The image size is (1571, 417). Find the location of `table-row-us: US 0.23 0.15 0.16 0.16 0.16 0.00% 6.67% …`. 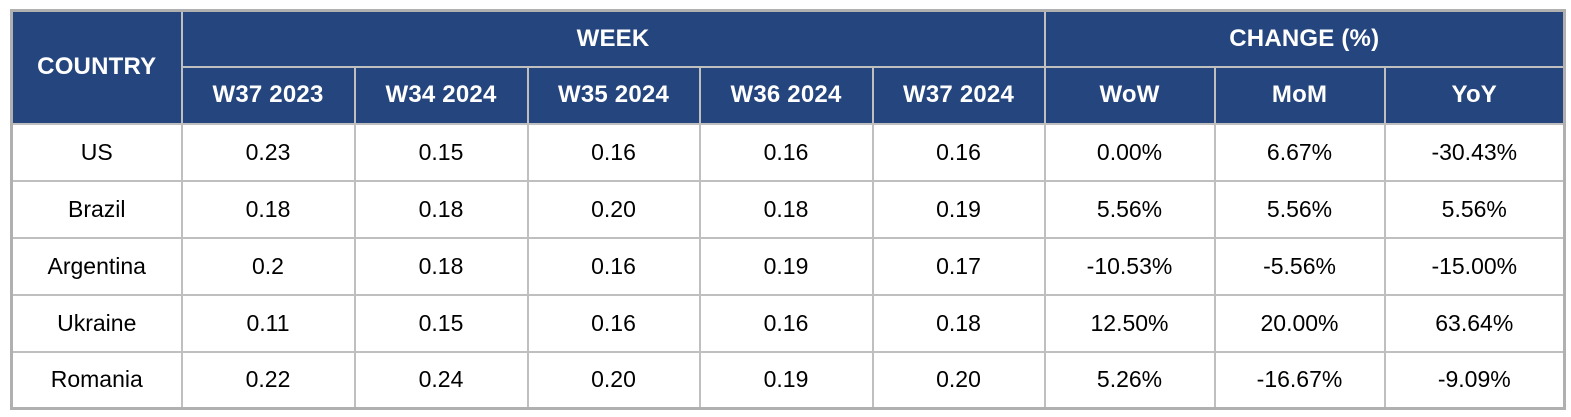

table-row-us: US 0.23 0.15 0.16 0.16 0.16 0.00% 6.67% … is located at coordinates (788, 152).